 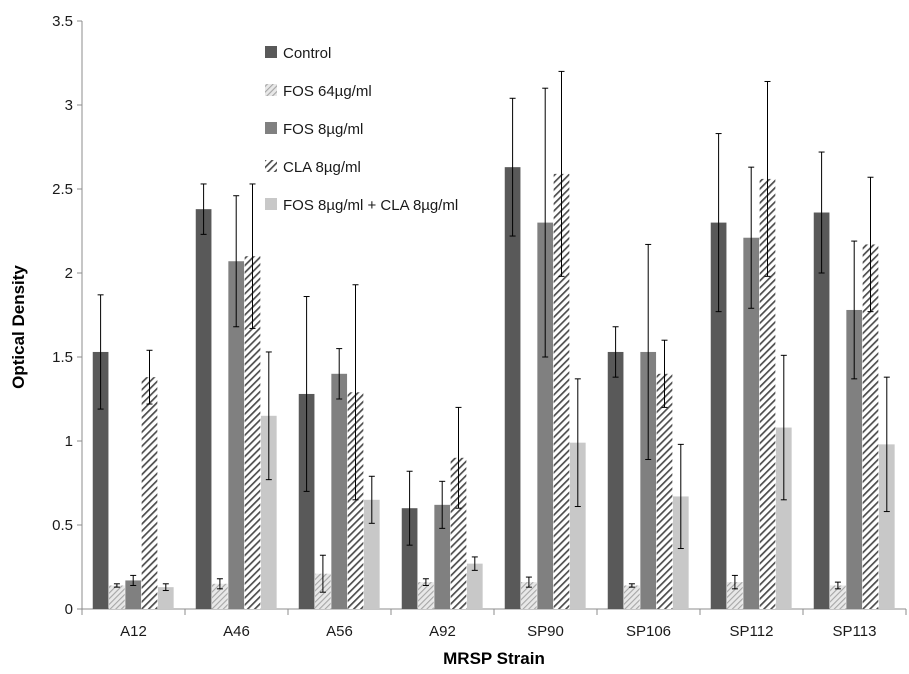 I want to click on bar-a92-control, so click(x=409, y=558).